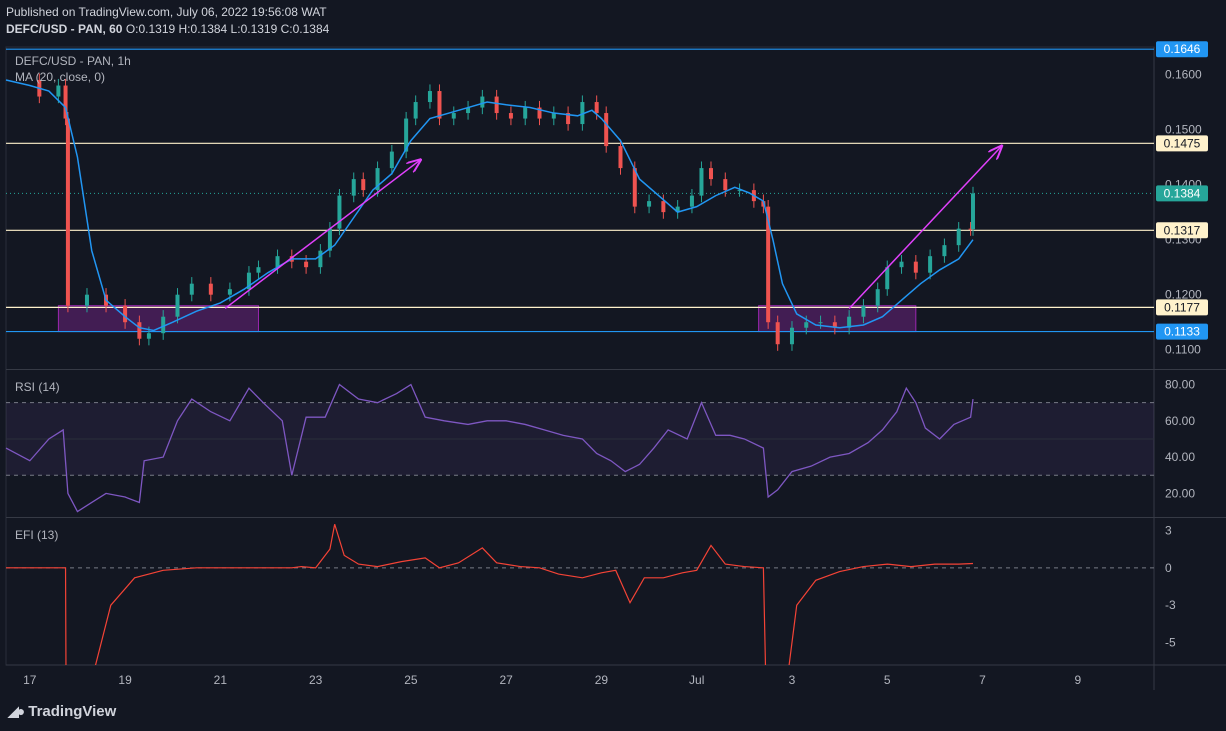 This screenshot has height=731, width=1226. Describe the element at coordinates (602, 680) in the screenshot. I see `time-tick-label: 29` at that location.